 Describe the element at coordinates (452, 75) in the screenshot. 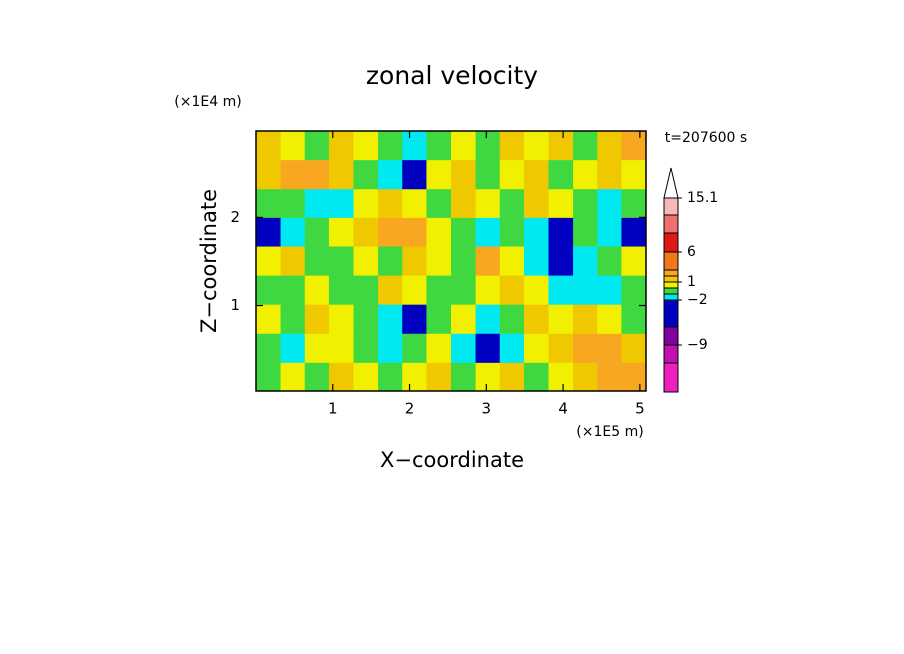

I see `chart-title: zonal velocity` at that location.